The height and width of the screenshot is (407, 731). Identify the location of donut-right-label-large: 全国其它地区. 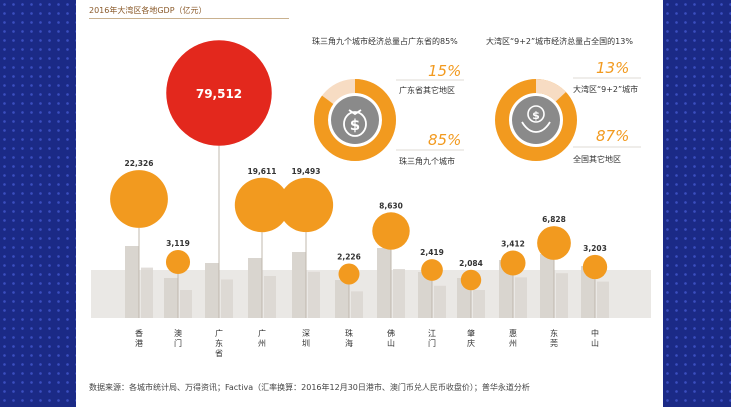
(597, 159).